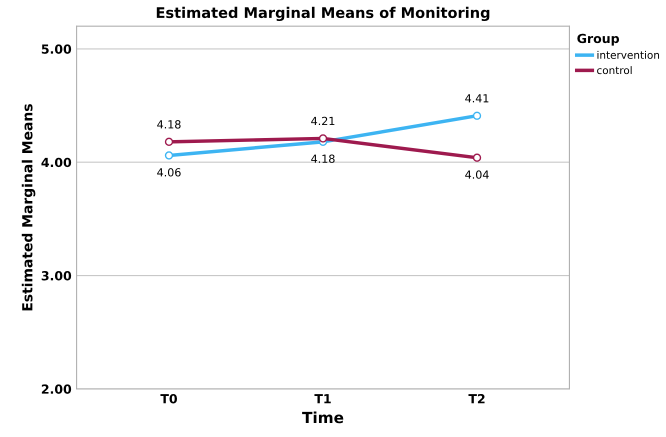 This screenshot has height=437, width=666. What do you see at coordinates (322, 121) in the screenshot?
I see `data-label: 4.21` at bounding box center [322, 121].